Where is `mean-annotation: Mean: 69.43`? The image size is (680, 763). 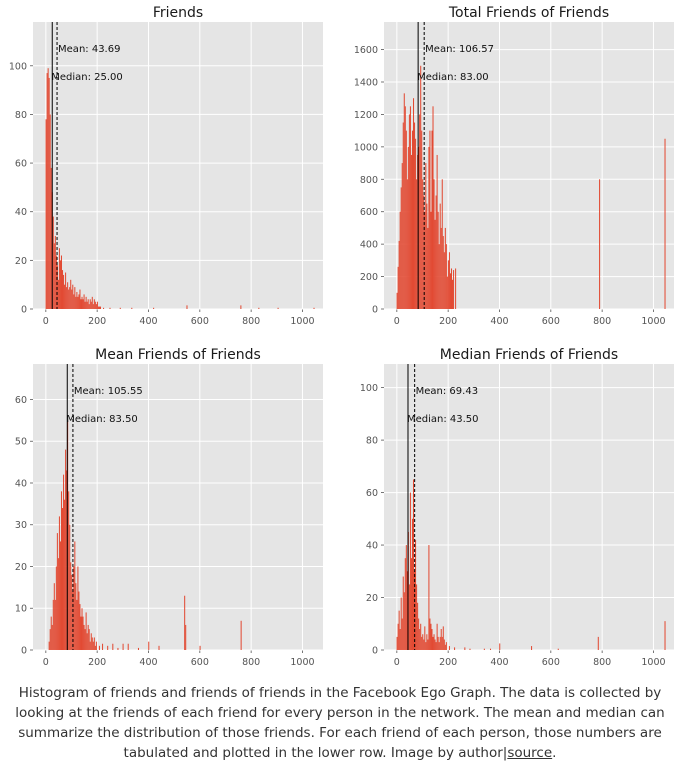 mean-annotation: Mean: 69.43 is located at coordinates (447, 391).